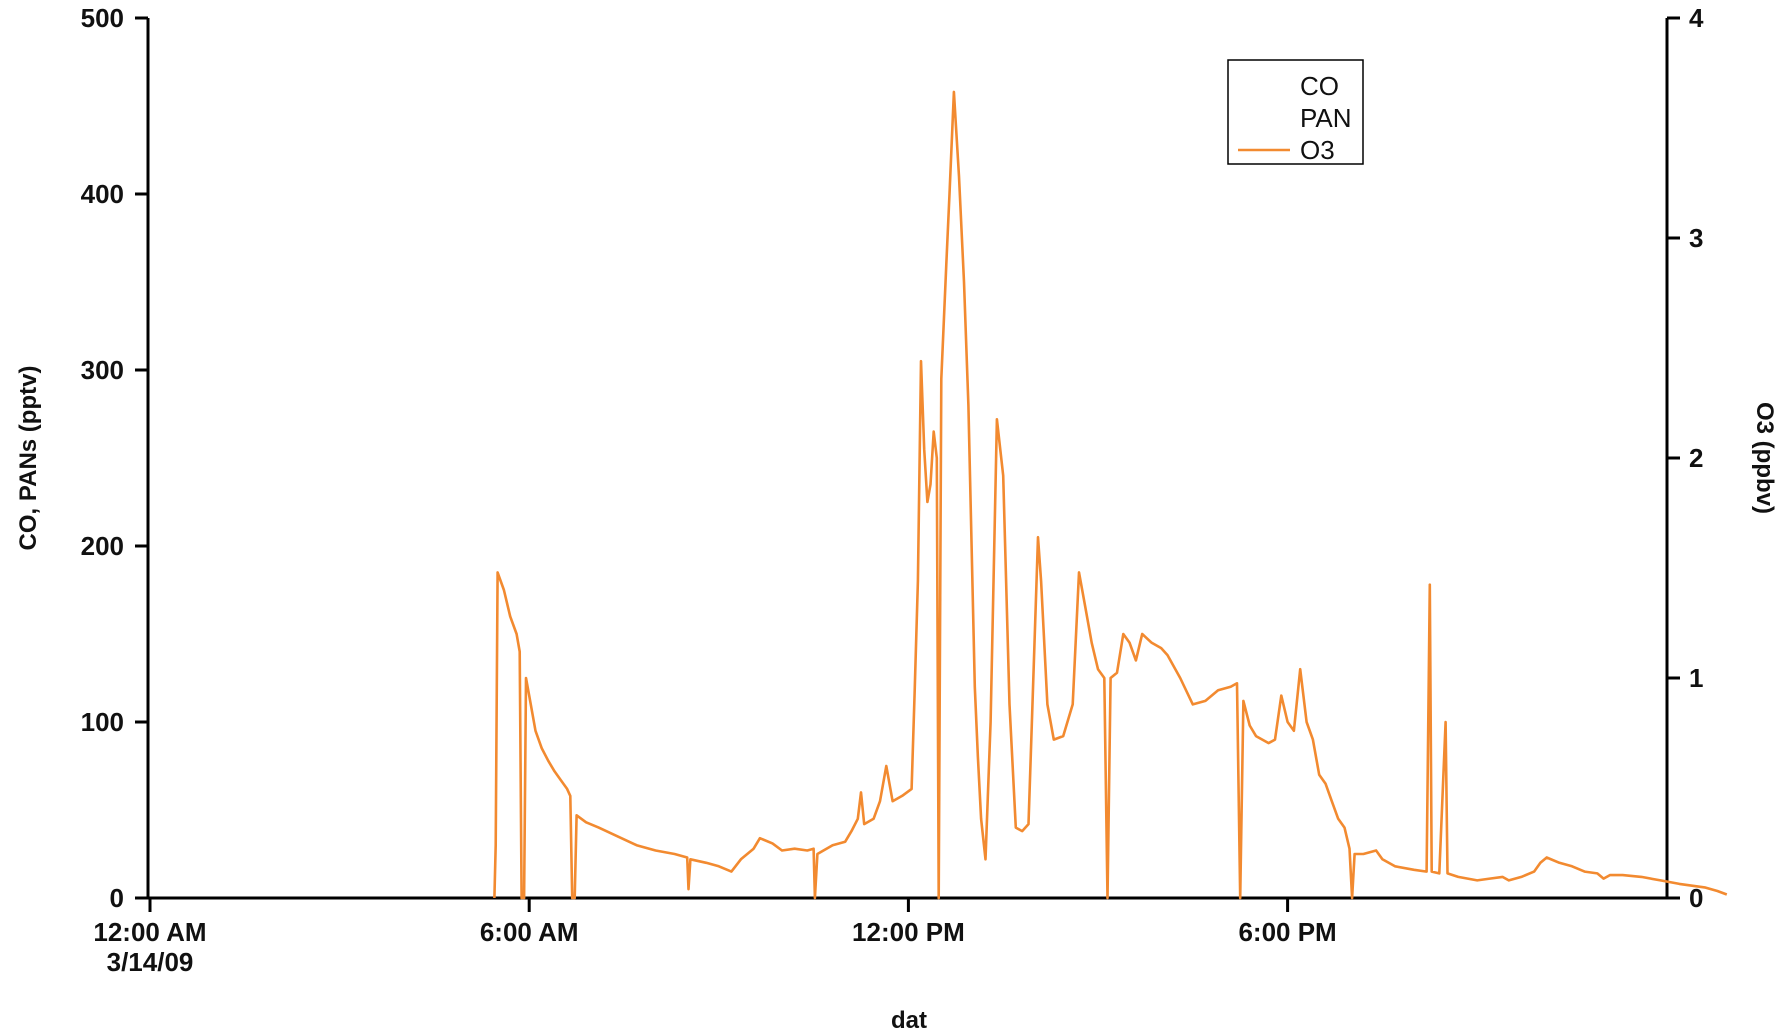  Describe the element at coordinates (114, 458) in the screenshot. I see `left-y-ticks: 0 100 200 300 400 500` at that location.